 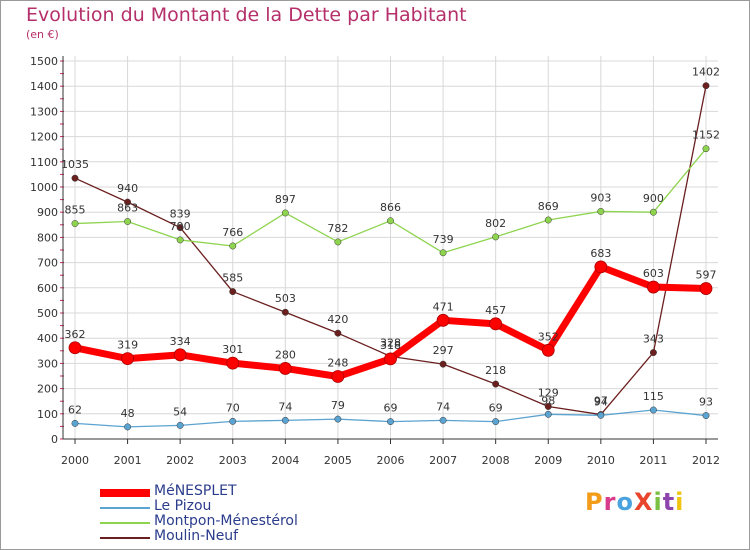 I want to click on data-label: 318, so click(x=390, y=345).